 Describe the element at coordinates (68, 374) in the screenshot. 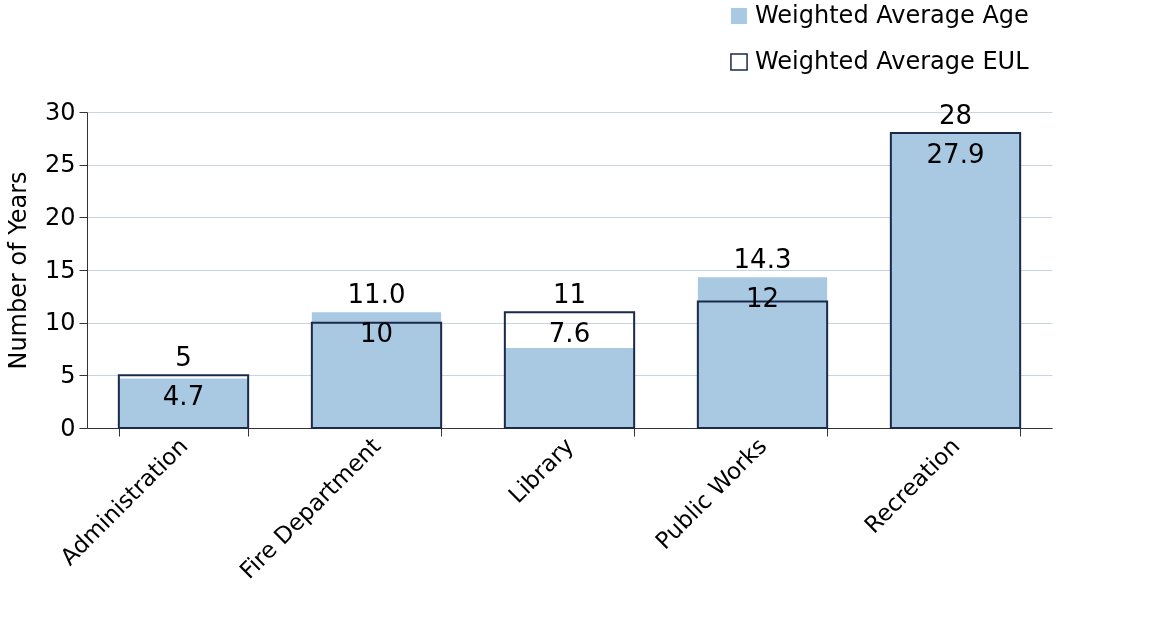

I see `y-tick-label: 5` at that location.